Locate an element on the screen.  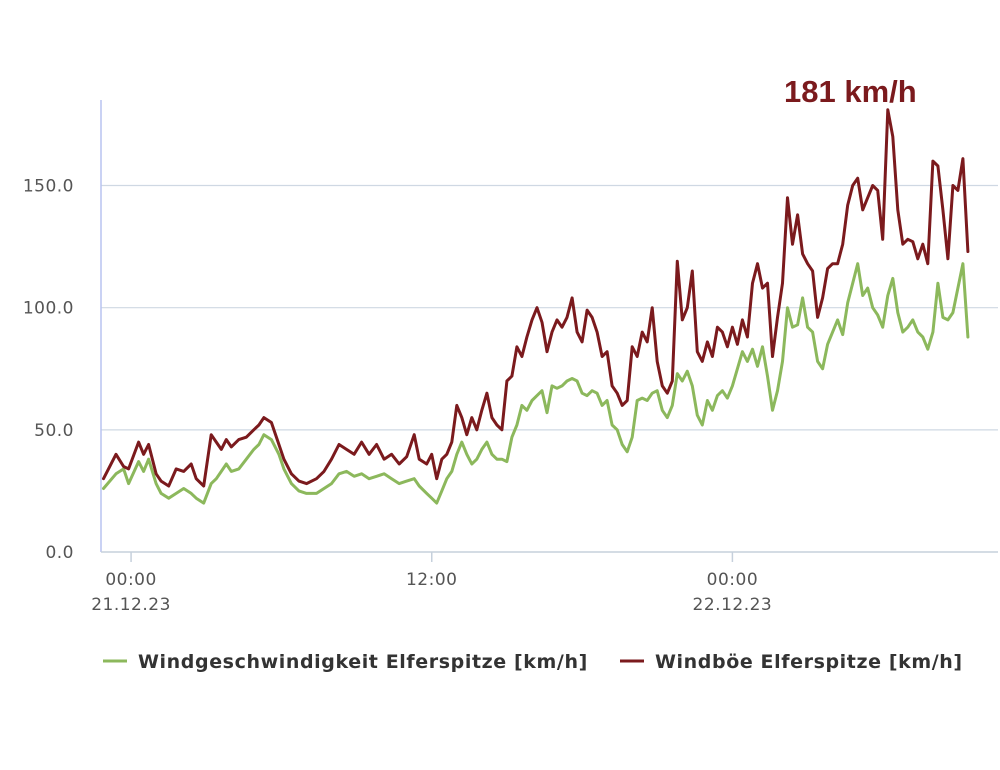
y-axis-ticks: 0.0 50.0 100.0 150.0 is located at coordinates (48, 370).